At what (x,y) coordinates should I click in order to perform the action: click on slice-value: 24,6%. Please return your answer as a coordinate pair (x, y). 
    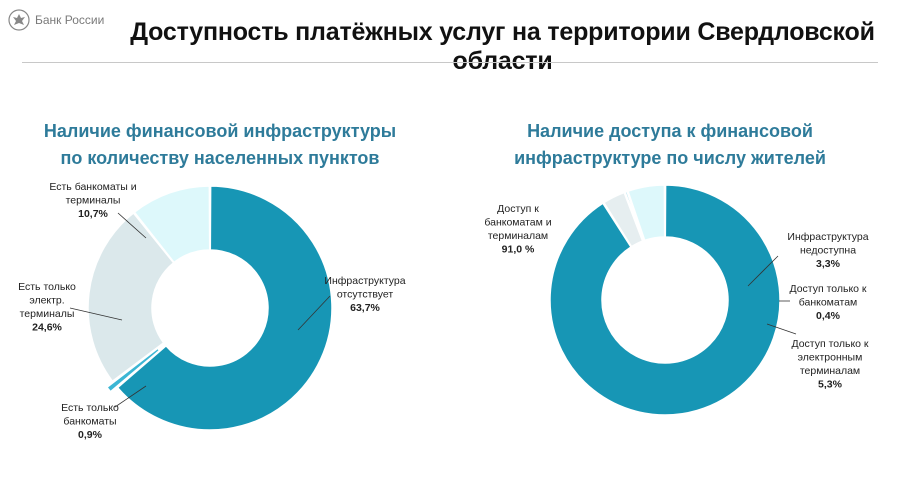
    Looking at the image, I should click on (47, 328).